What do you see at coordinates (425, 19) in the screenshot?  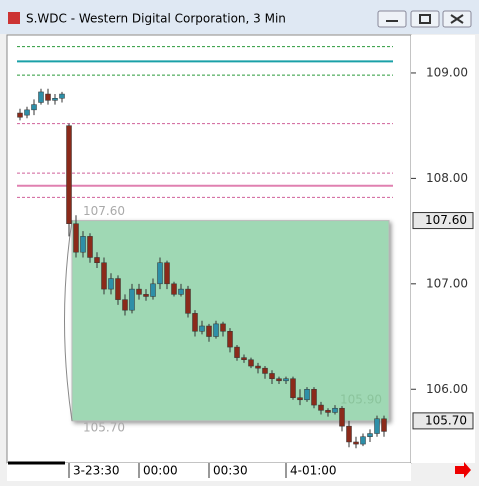 I see `maximize-button` at bounding box center [425, 19].